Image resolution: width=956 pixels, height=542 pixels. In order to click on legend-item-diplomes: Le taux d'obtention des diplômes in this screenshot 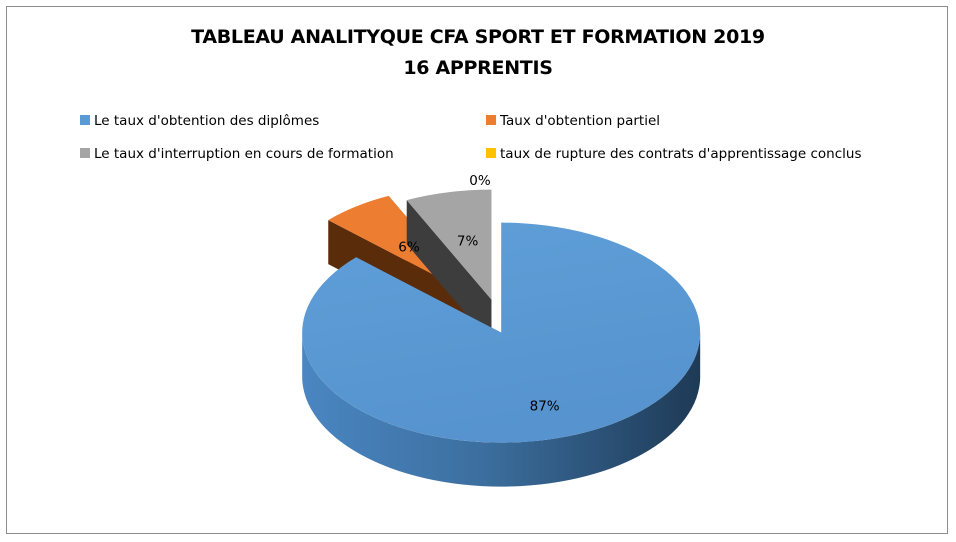, I will do `click(199, 121)`.